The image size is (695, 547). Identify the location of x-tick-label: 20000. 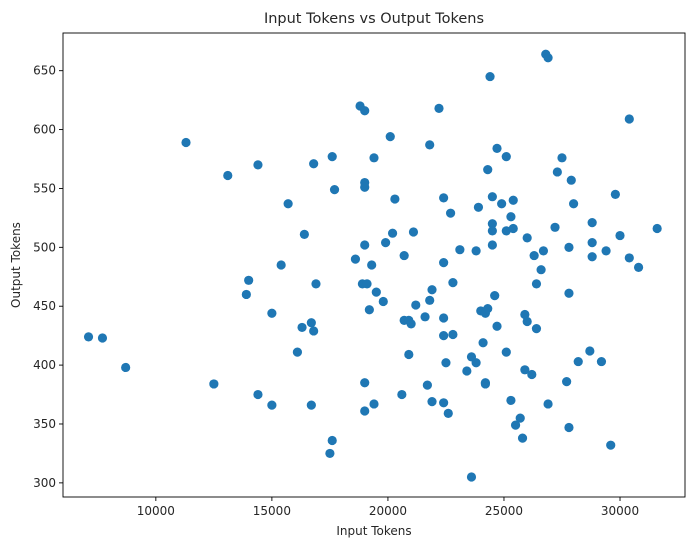
(388, 511).